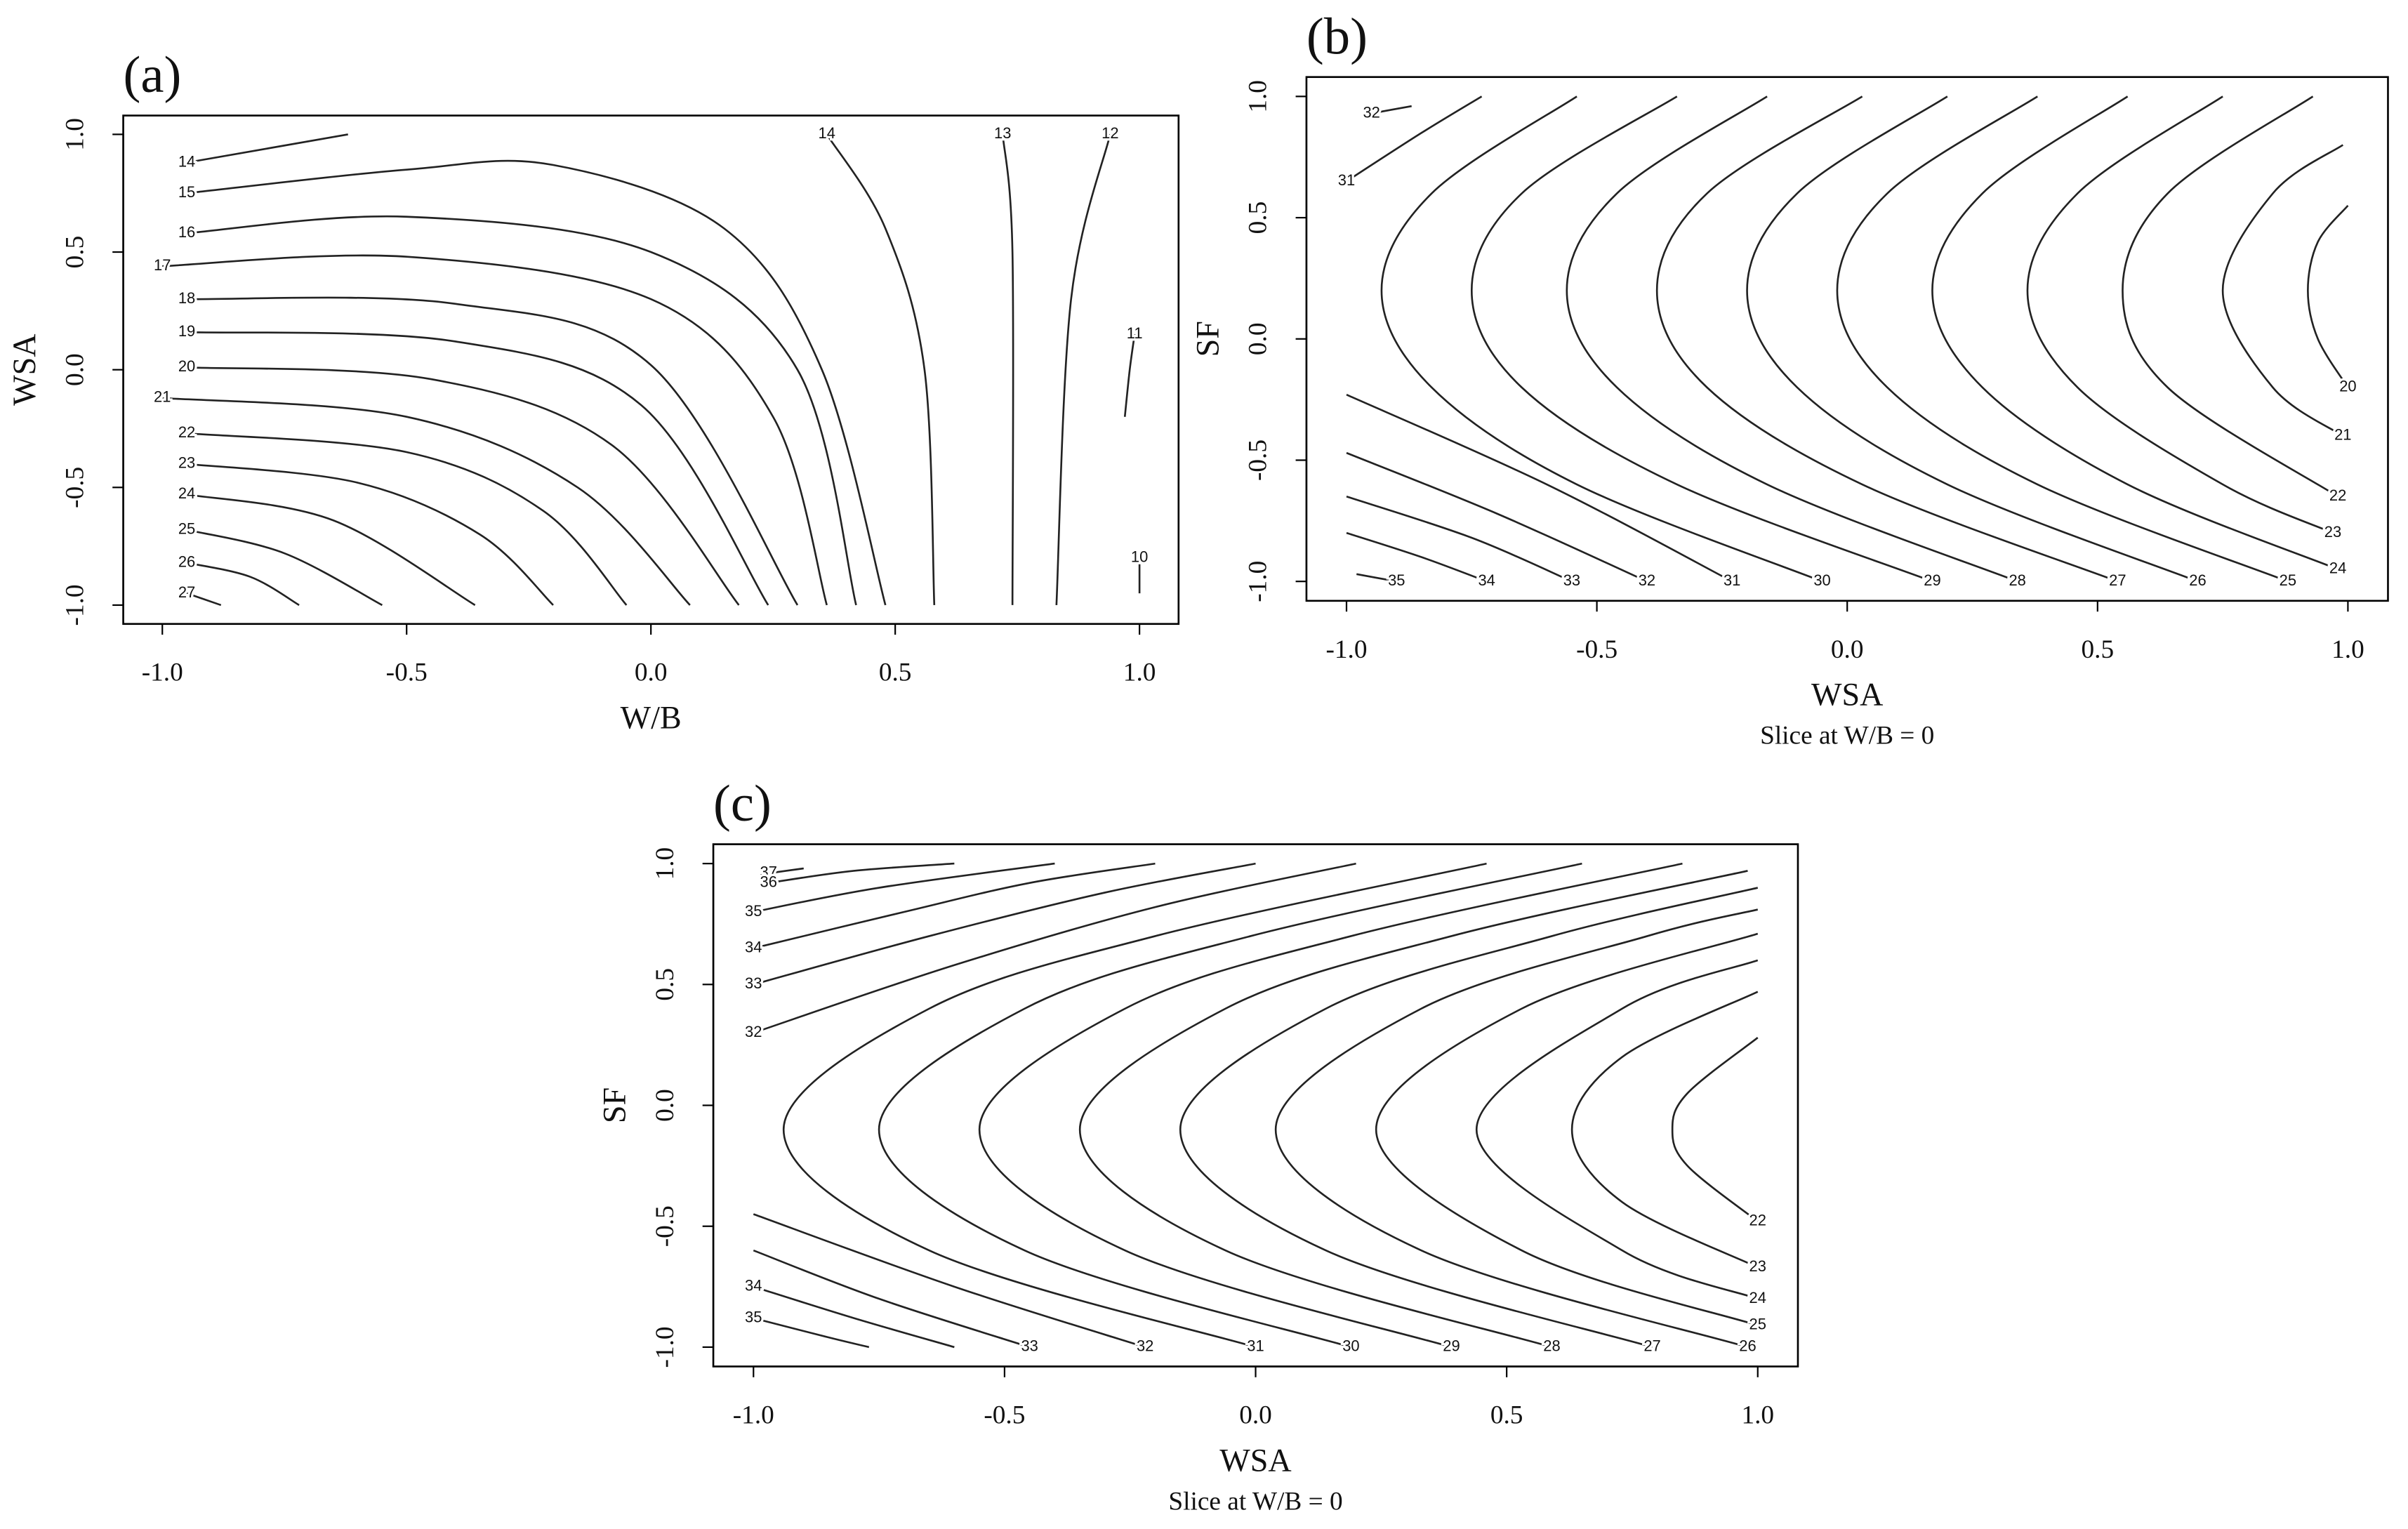 Image resolution: width=2408 pixels, height=1529 pixels. I want to click on contour-label: 30, so click(1350, 1346).